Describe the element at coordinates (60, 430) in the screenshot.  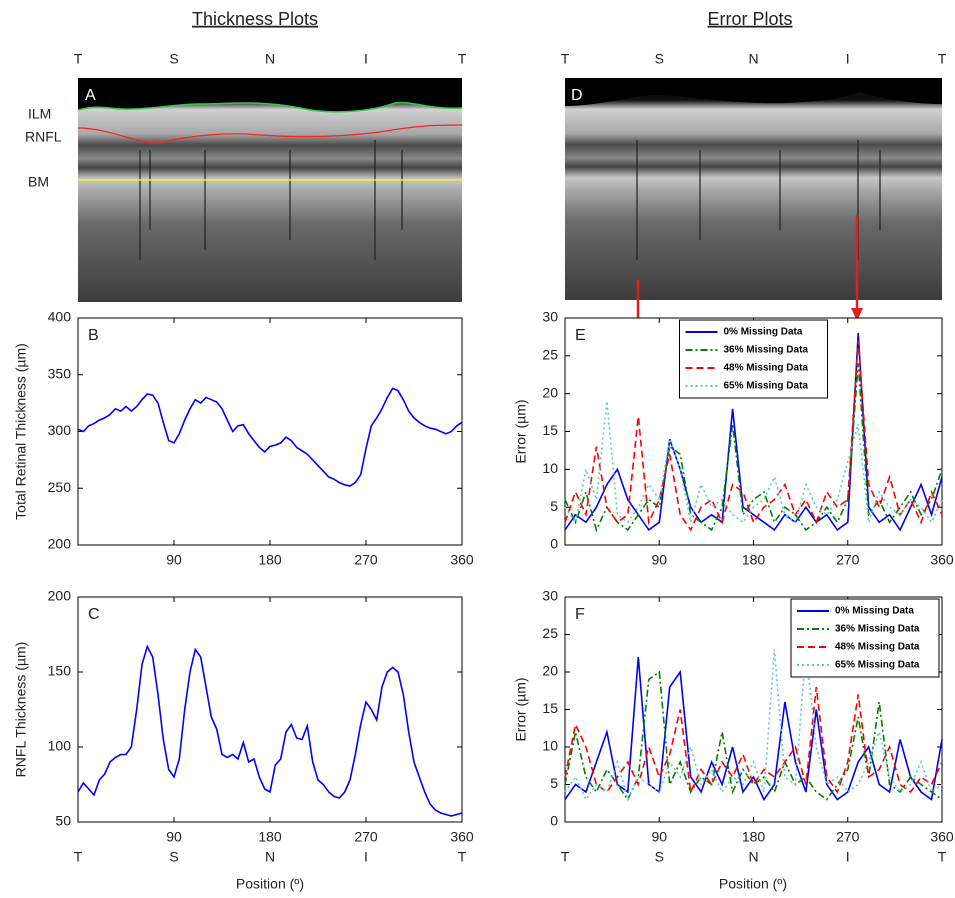
I see `y-tick-label: 300` at that location.